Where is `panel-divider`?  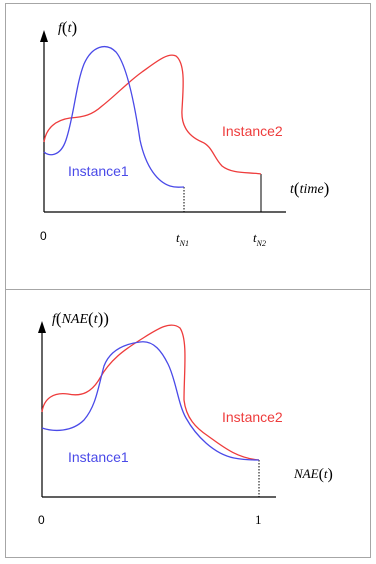
panel-divider is located at coordinates (188, 289).